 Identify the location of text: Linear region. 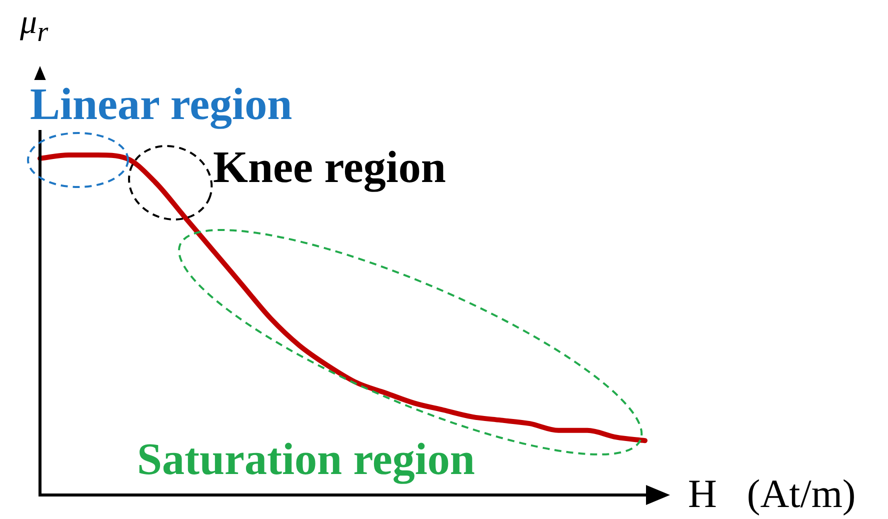
(161, 104).